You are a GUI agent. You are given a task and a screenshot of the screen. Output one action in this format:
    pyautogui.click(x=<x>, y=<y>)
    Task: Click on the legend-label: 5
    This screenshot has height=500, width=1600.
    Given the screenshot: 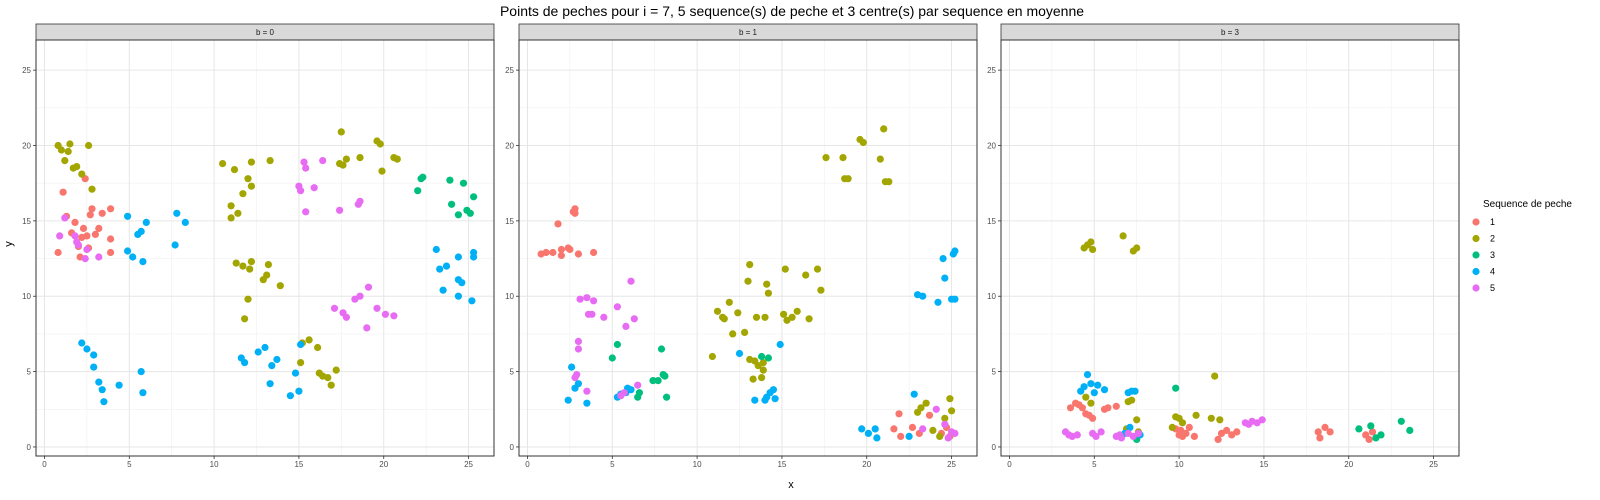 What is the action you would take?
    pyautogui.click(x=1492, y=288)
    